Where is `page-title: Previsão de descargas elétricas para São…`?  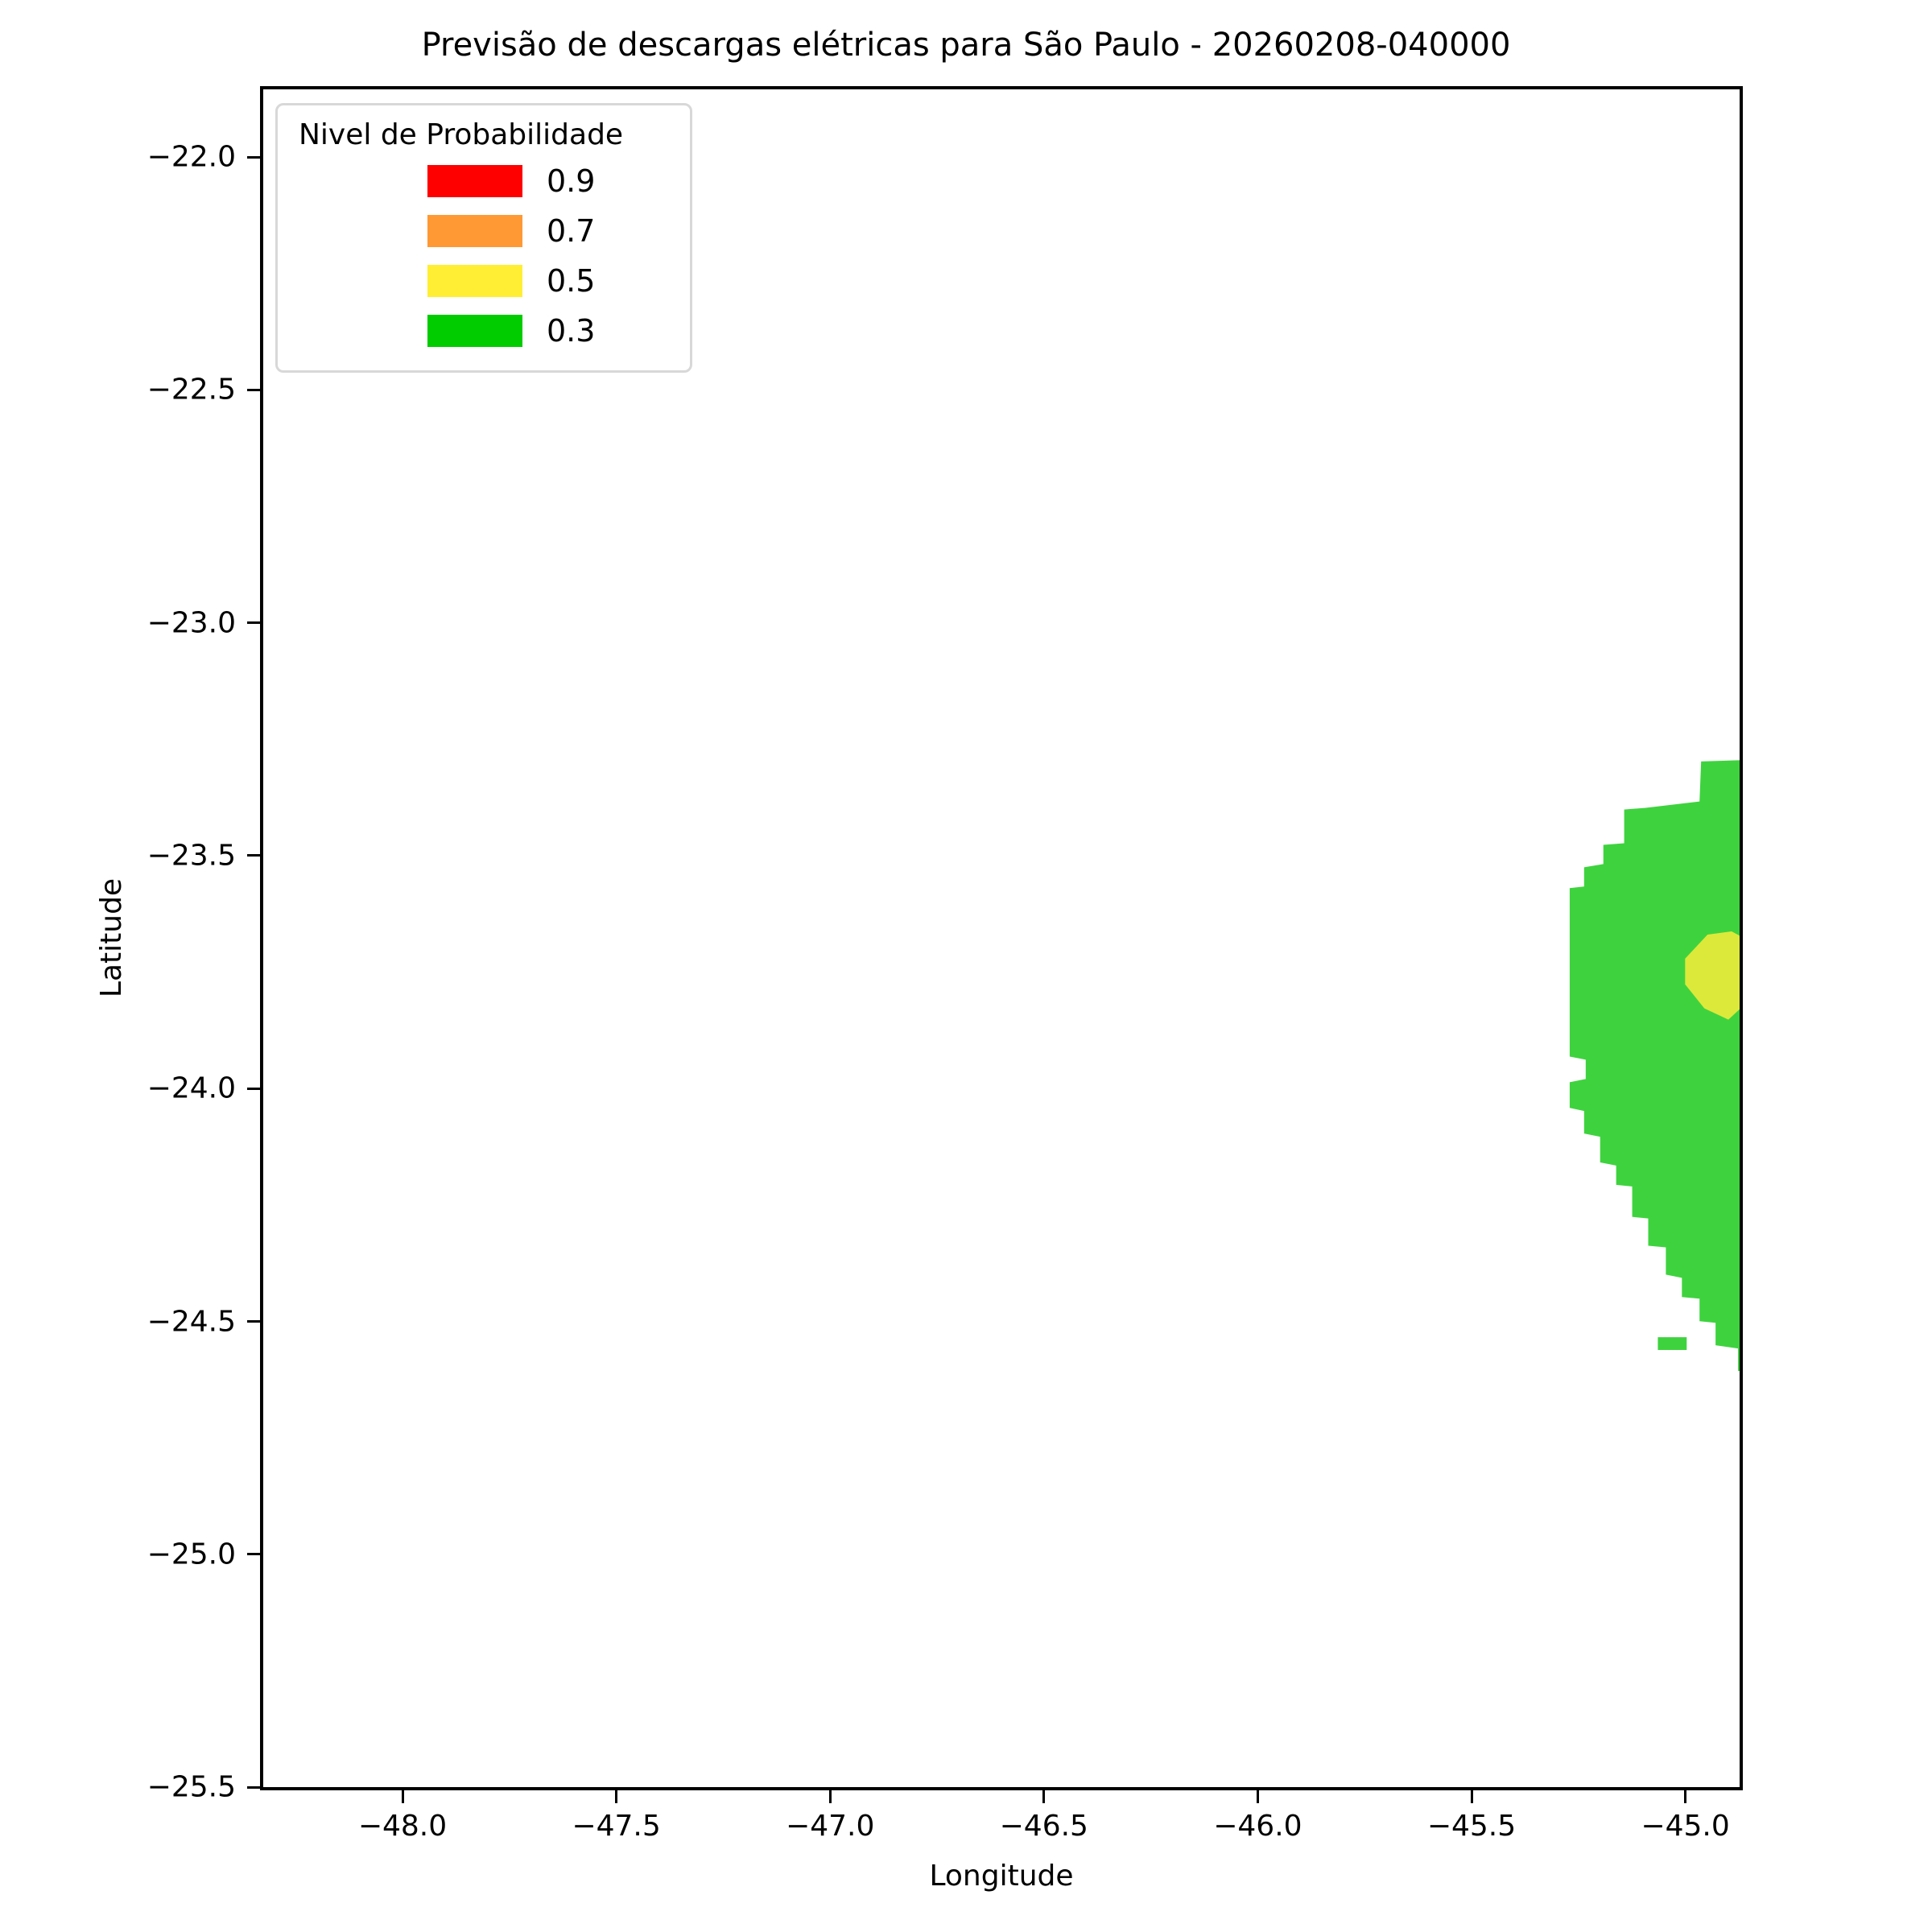 page-title: Previsão de descargas elétricas para São… is located at coordinates (966, 45).